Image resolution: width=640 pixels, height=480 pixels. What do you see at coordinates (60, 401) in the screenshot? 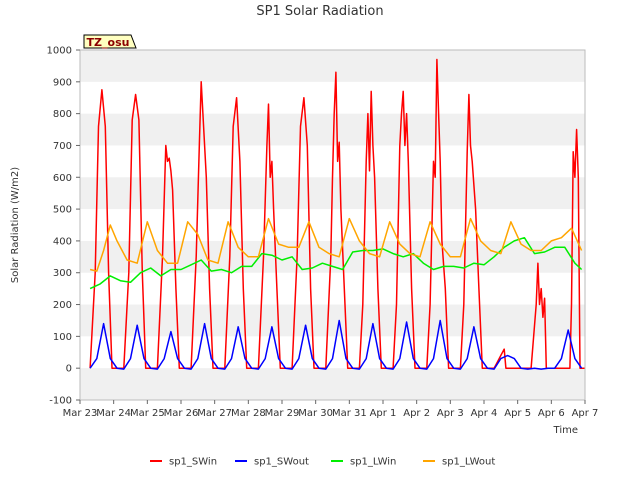
I see `y-tick-label: -100` at bounding box center [60, 401].